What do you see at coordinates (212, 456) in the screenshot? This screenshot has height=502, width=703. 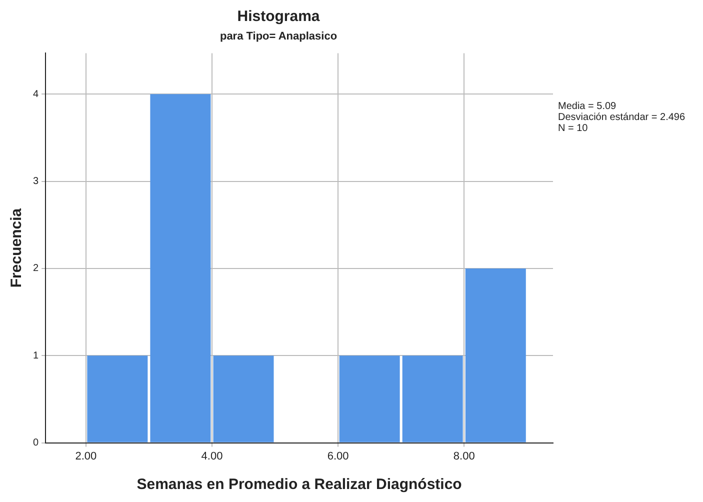 I see `x-tick-label: 4.00` at bounding box center [212, 456].